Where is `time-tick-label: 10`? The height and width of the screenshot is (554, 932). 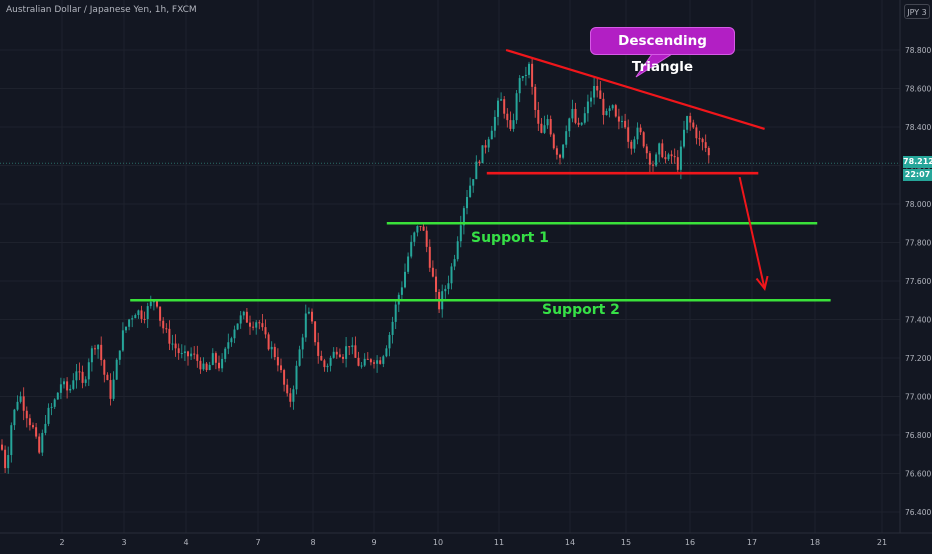 time-tick-label: 10 is located at coordinates (438, 542).